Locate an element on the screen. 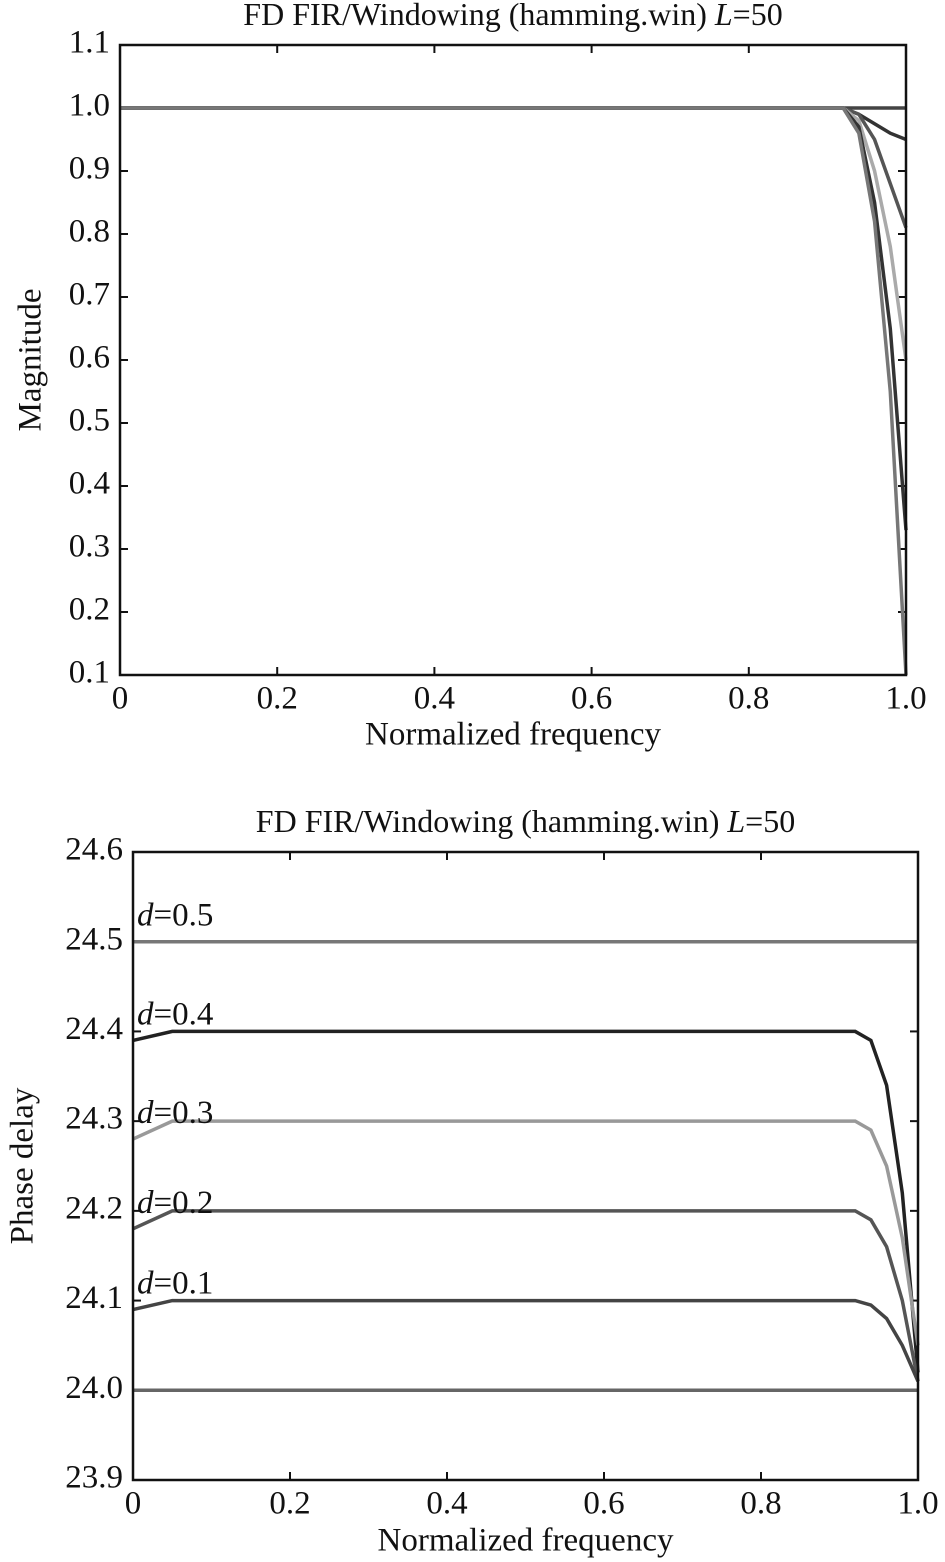 The width and height of the screenshot is (945, 1562). y-tick-label: 0.1 is located at coordinates (89, 673).